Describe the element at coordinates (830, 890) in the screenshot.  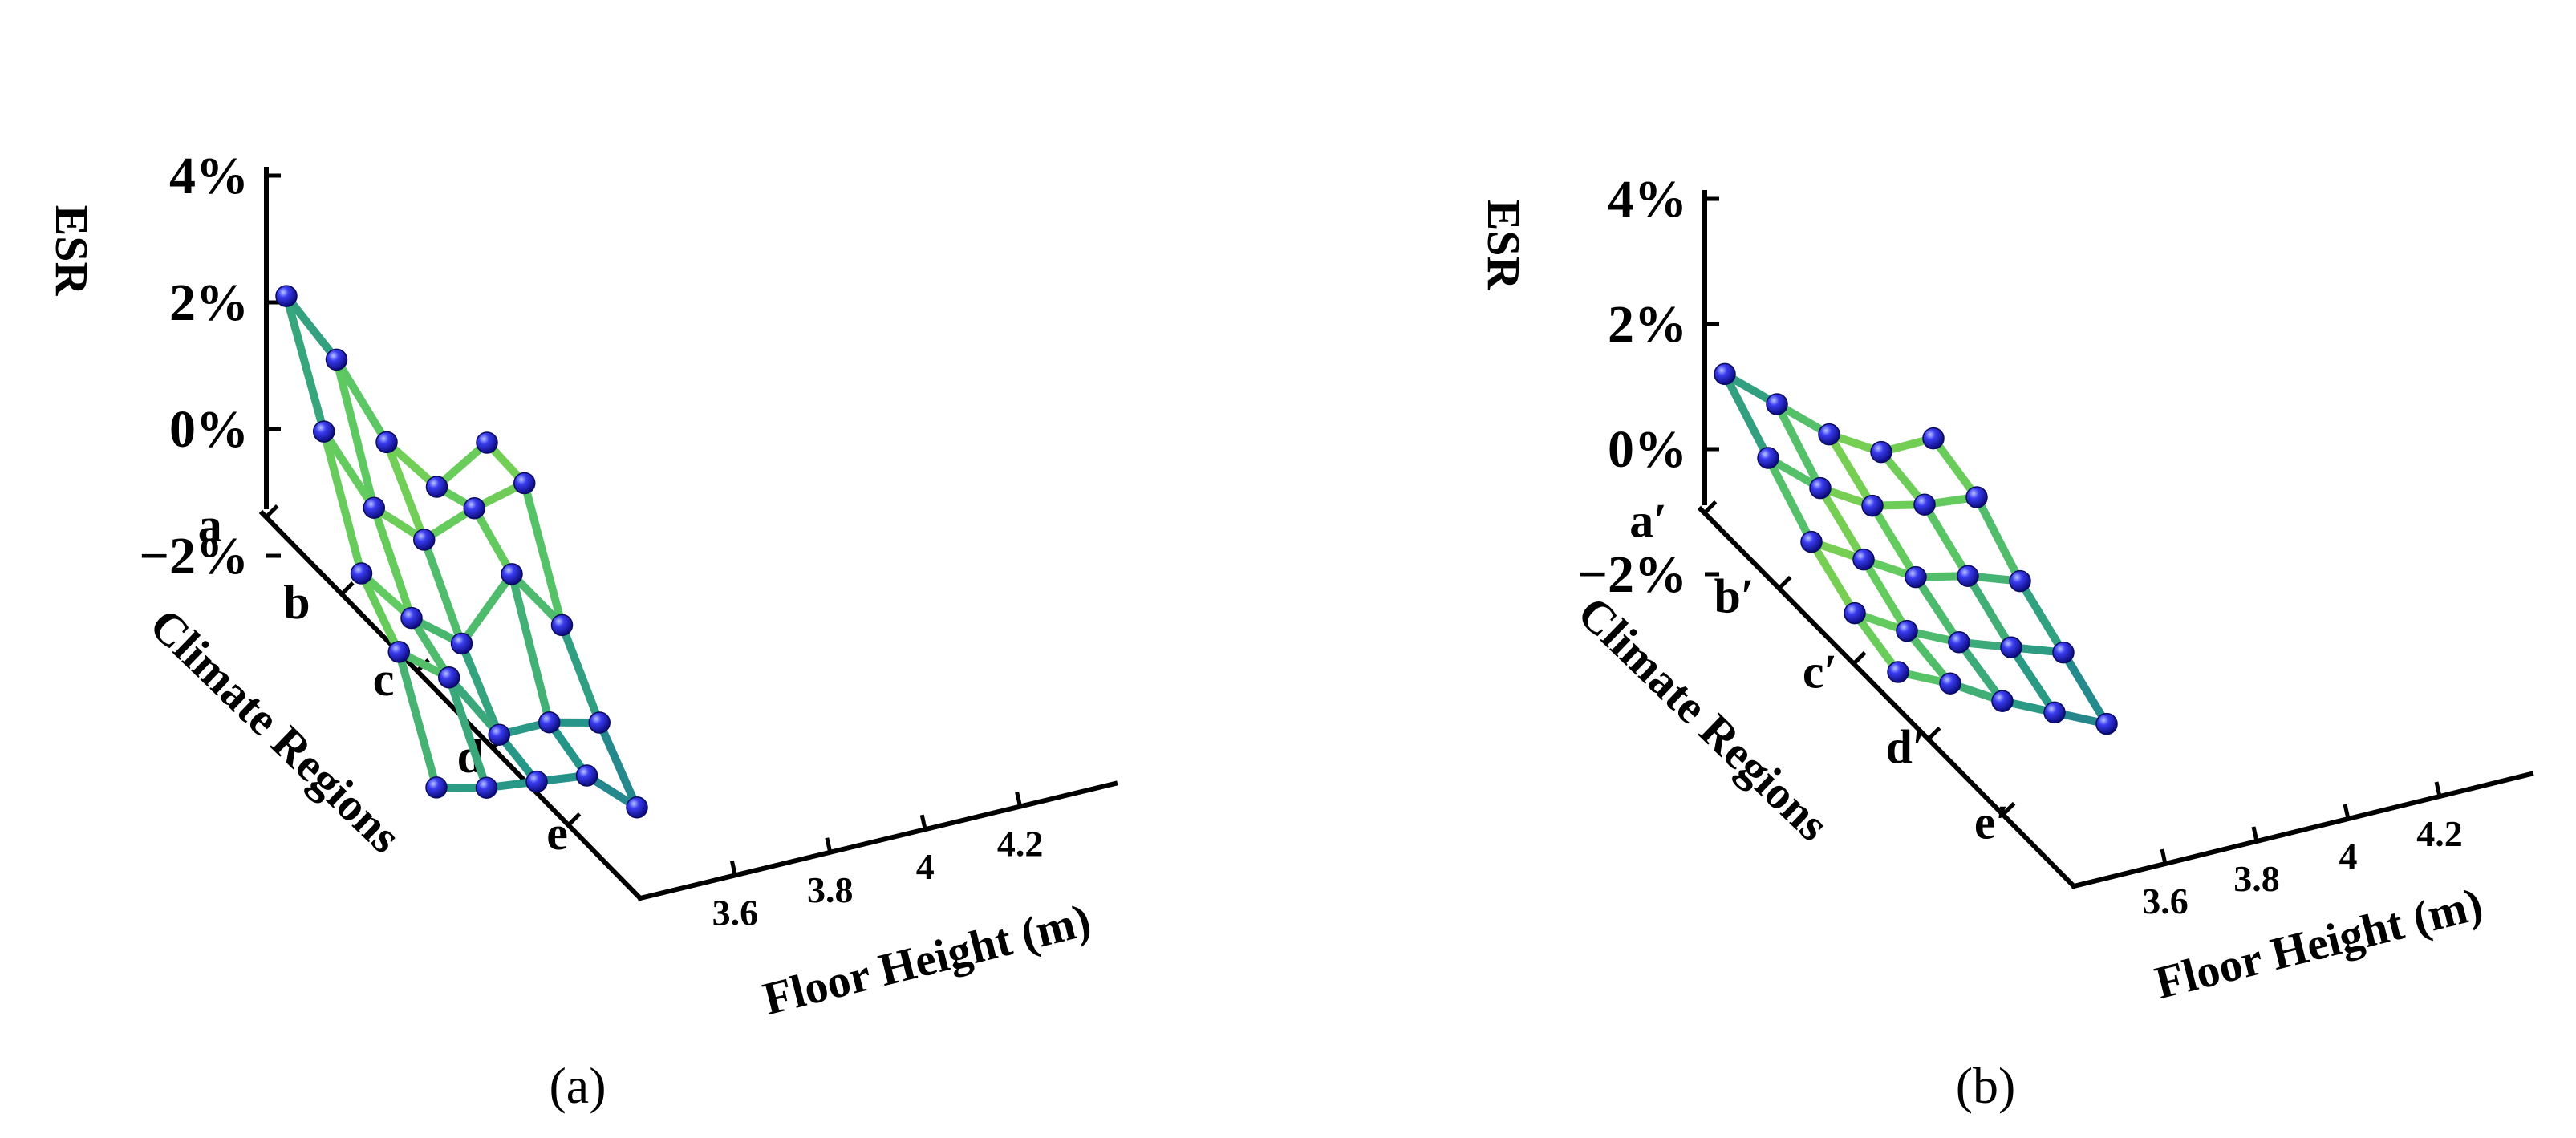
I see `panel-a-x-tick-label: 3.8` at that location.